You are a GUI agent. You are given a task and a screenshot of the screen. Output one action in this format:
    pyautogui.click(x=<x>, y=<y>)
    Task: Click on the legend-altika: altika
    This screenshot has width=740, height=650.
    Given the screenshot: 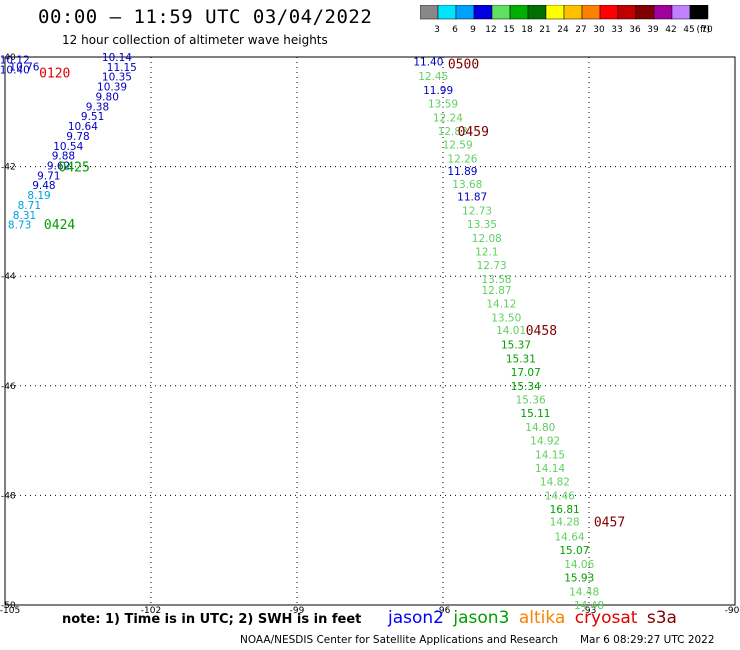 What is the action you would take?
    pyautogui.click(x=542, y=618)
    